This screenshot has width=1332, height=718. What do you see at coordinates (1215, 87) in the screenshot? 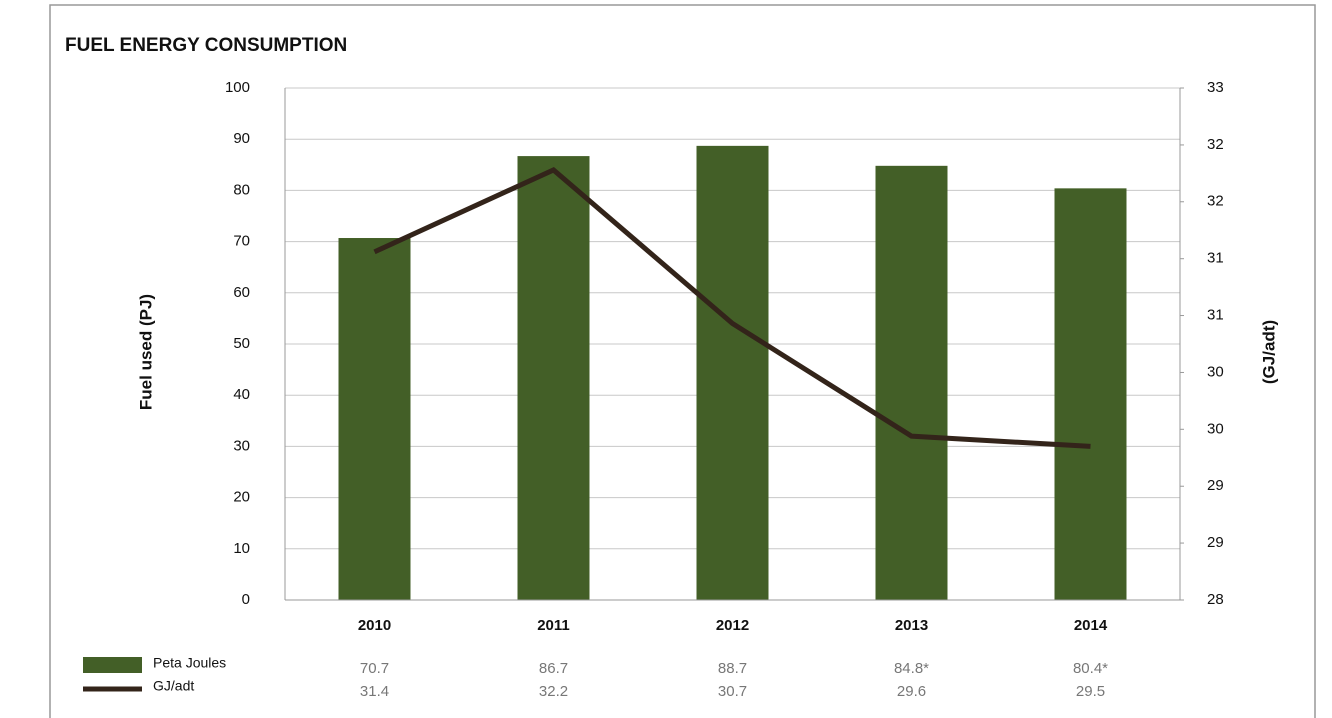
I see `y2-tick-label: 33` at bounding box center [1215, 87].